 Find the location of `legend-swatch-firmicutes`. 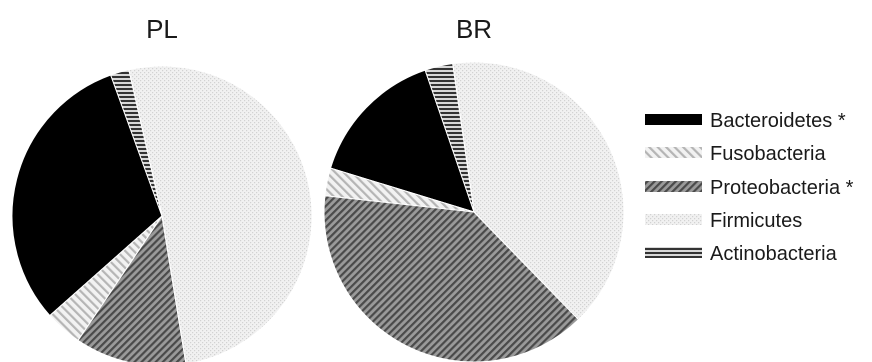

legend-swatch-firmicutes is located at coordinates (673, 219).